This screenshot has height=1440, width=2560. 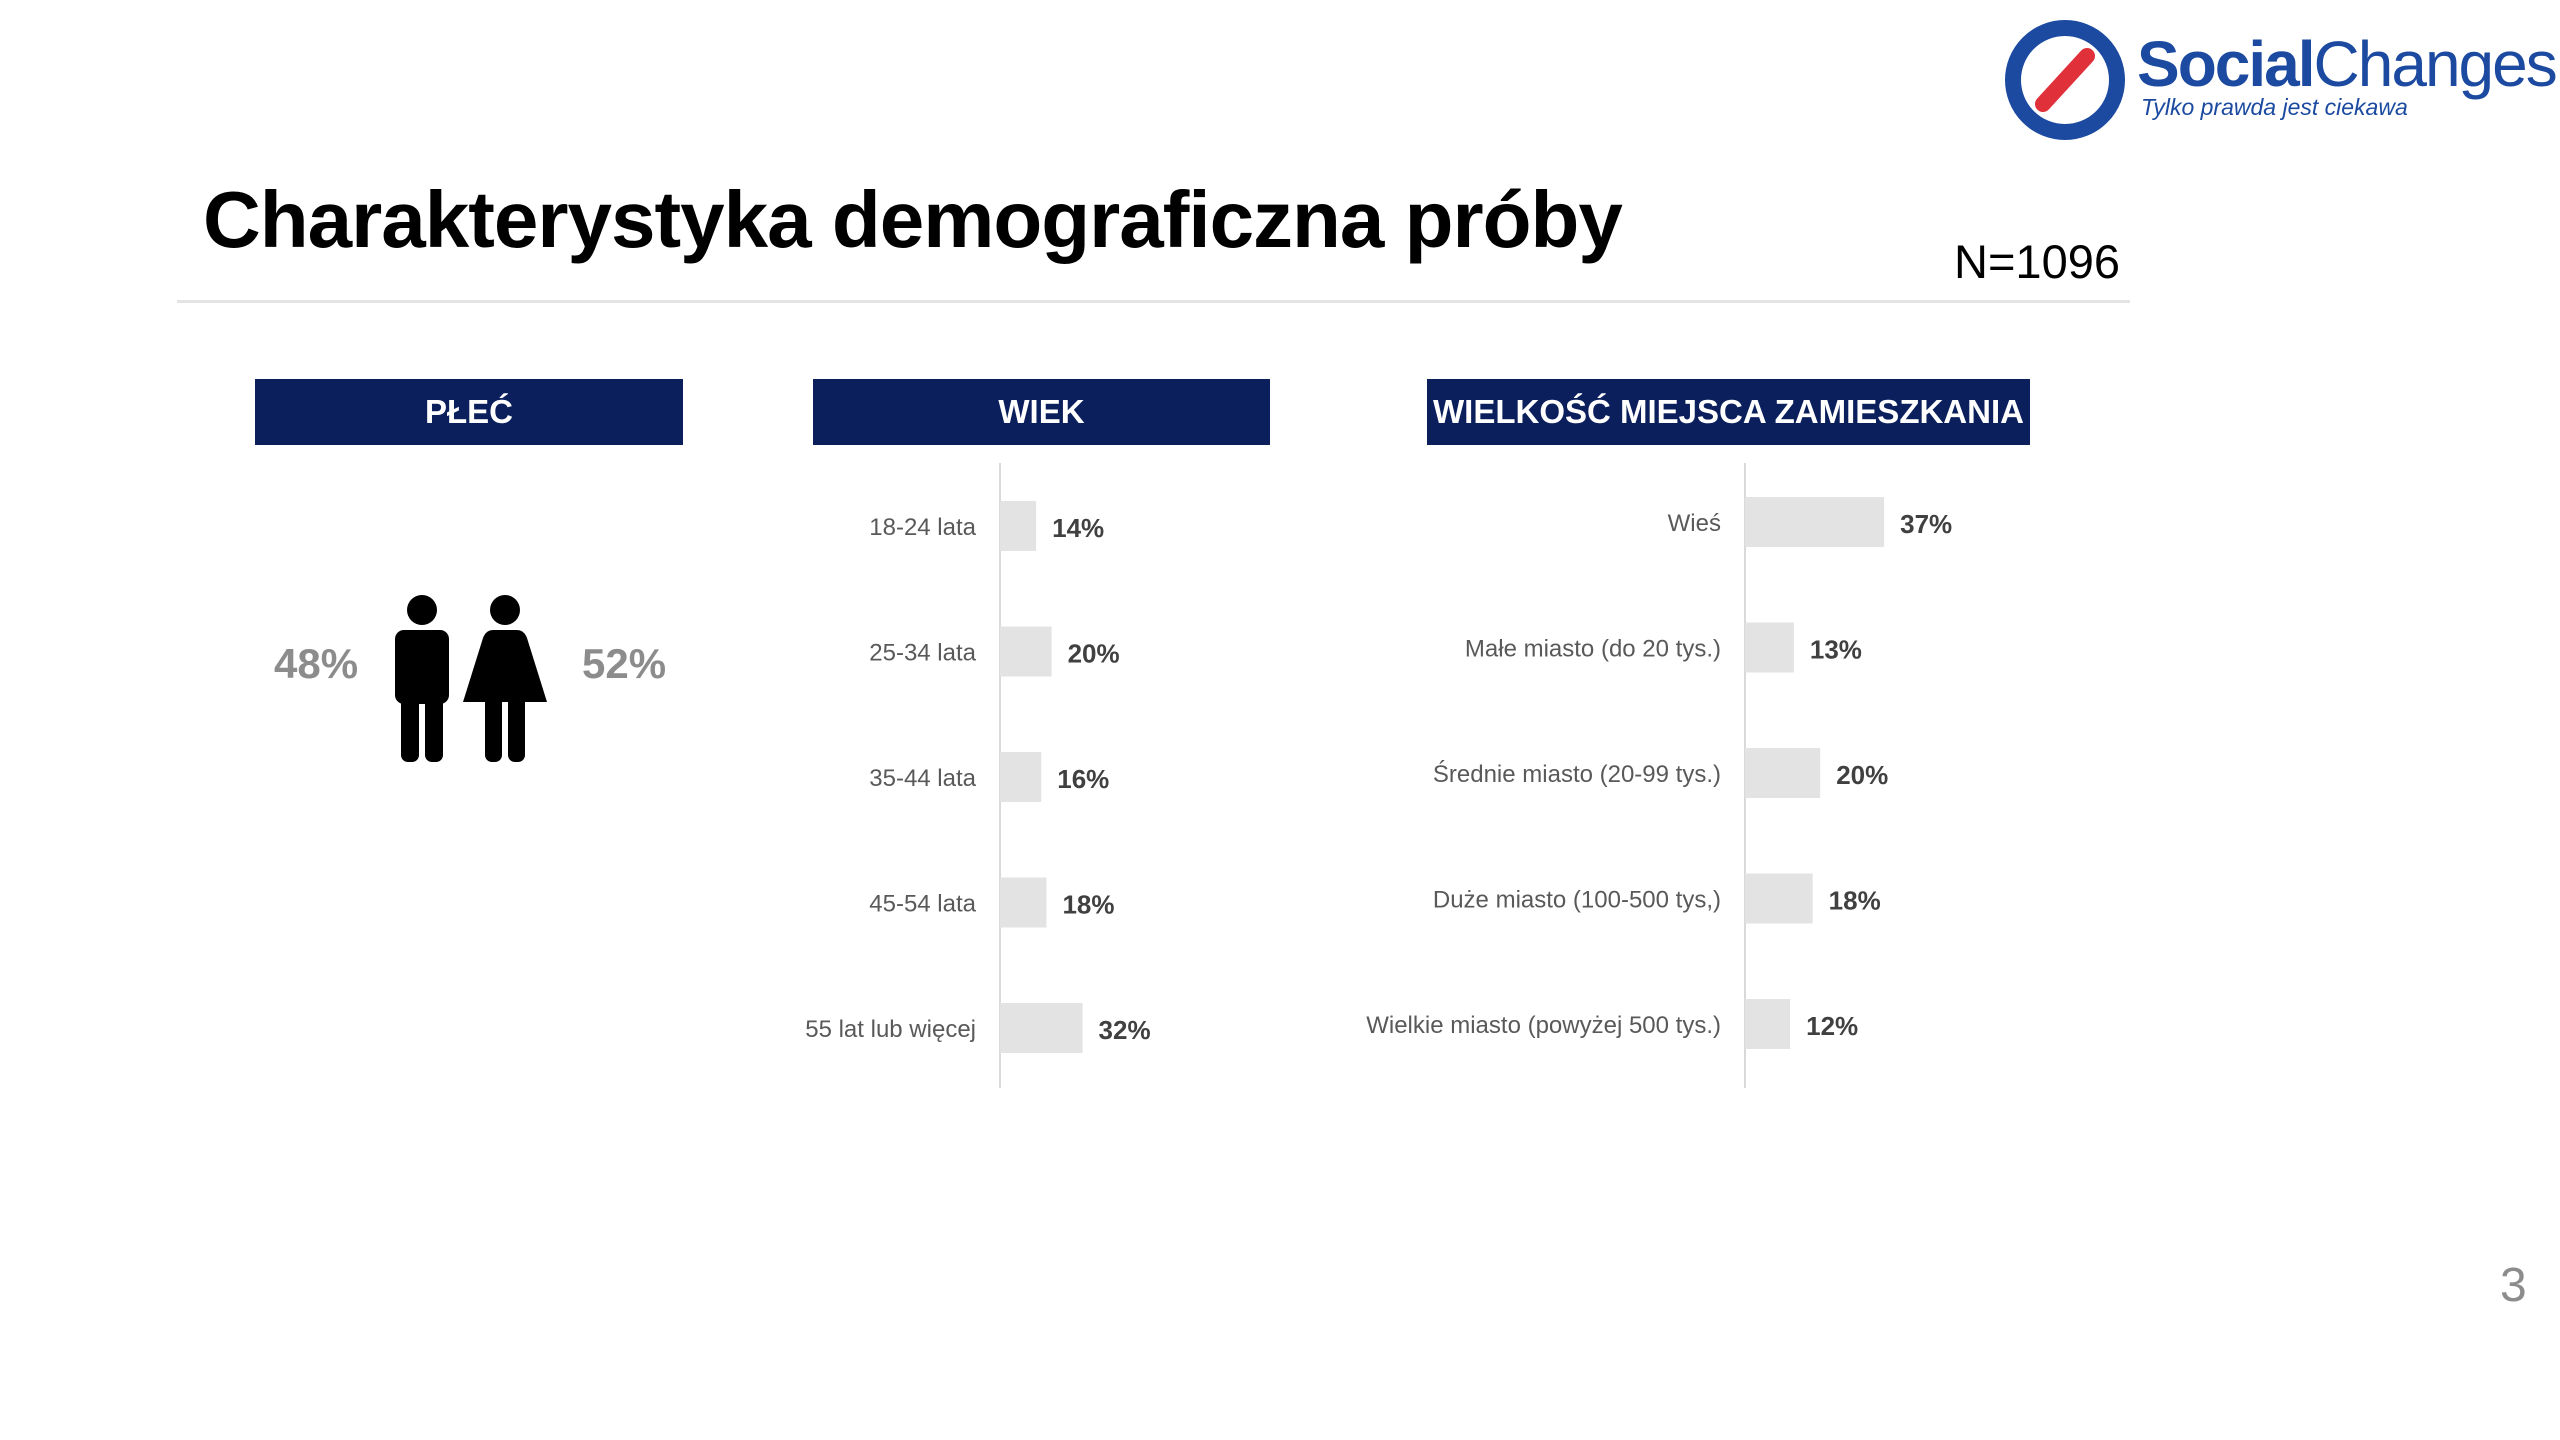 I want to click on age-data-label: 32%, so click(x=1125, y=1030).